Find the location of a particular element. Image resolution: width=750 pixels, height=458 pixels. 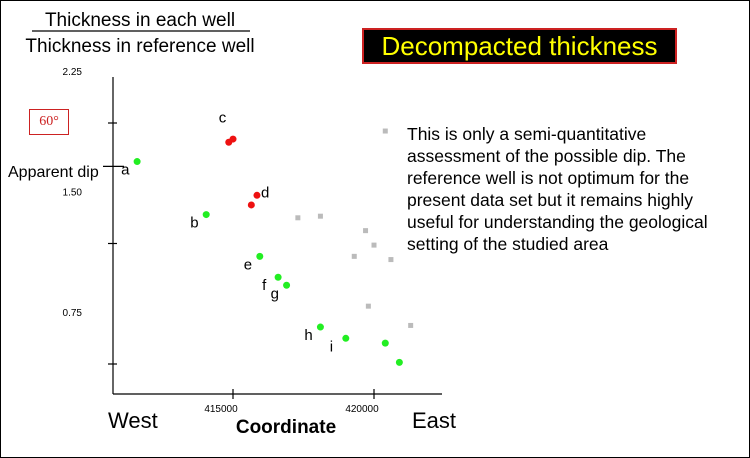

west-label: West is located at coordinates (133, 420).